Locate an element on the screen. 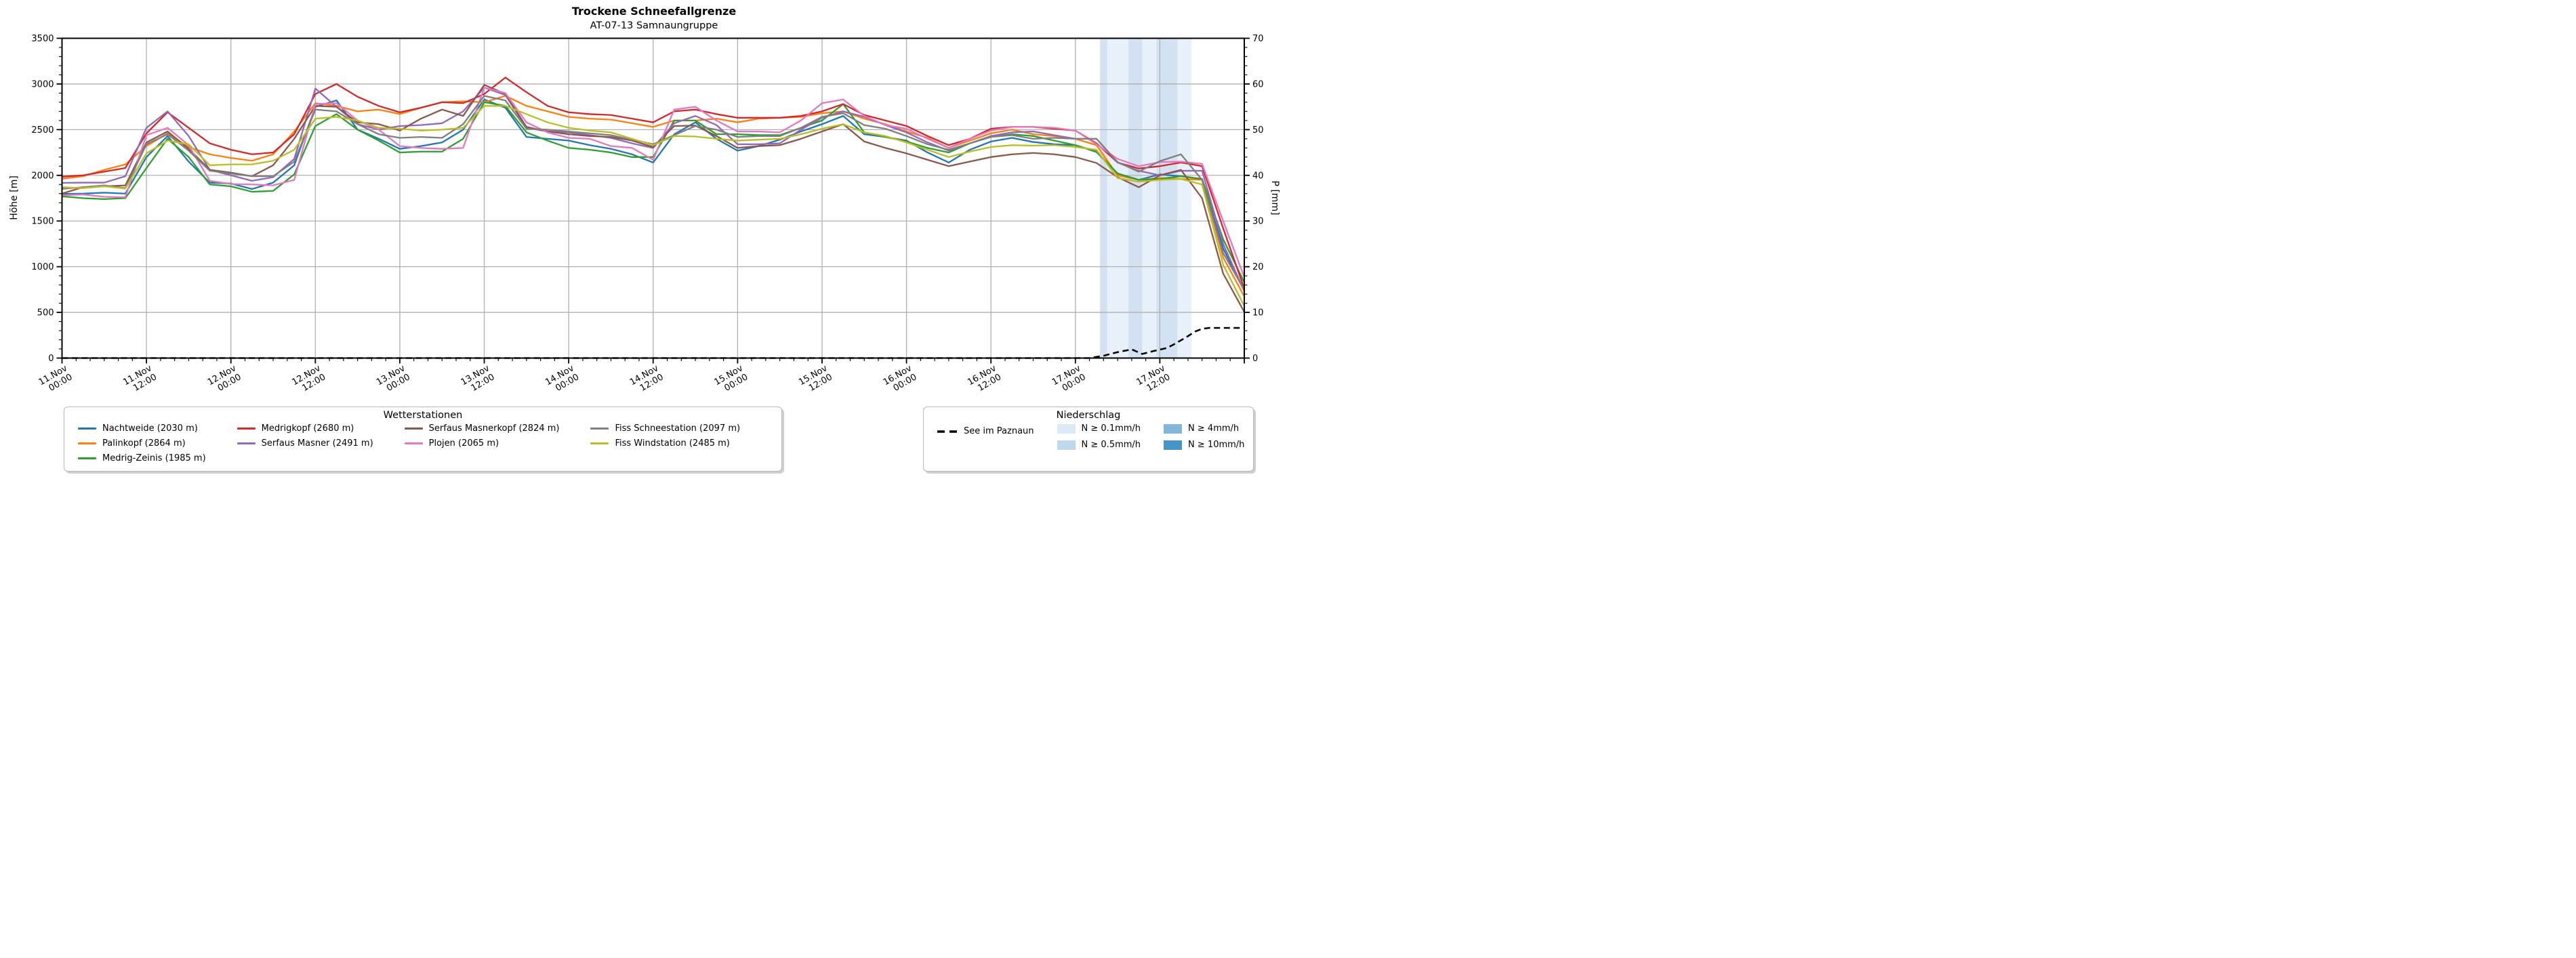  legend-item: Fiss Windstation (2485 m) is located at coordinates (665, 443).